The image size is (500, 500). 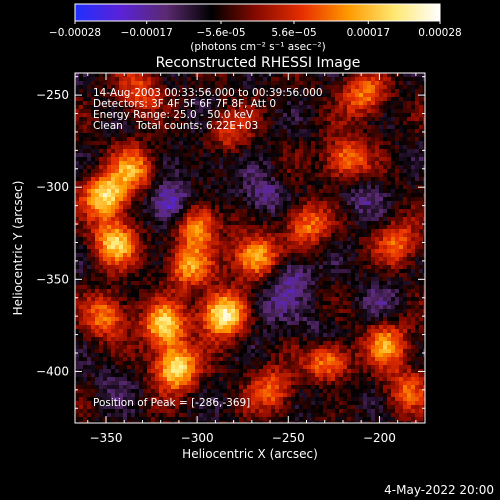 I want to click on colorbar-tick-label: 0.00017, so click(x=368, y=33).